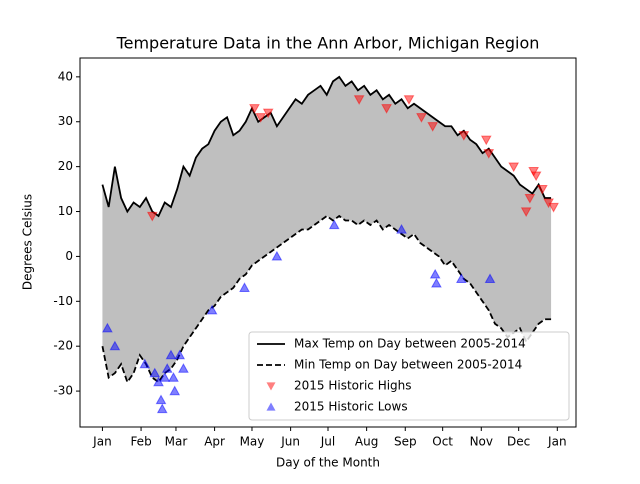  Describe the element at coordinates (366, 442) in the screenshot. I see `x-tick-label: Aug` at that location.